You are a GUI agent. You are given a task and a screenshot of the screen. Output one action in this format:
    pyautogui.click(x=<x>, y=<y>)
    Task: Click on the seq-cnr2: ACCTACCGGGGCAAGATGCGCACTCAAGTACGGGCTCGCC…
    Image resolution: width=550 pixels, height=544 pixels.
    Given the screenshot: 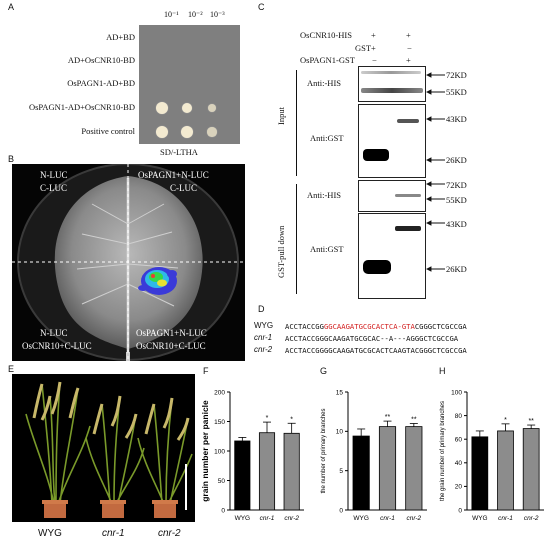 What is the action you would take?
    pyautogui.click(x=376, y=350)
    